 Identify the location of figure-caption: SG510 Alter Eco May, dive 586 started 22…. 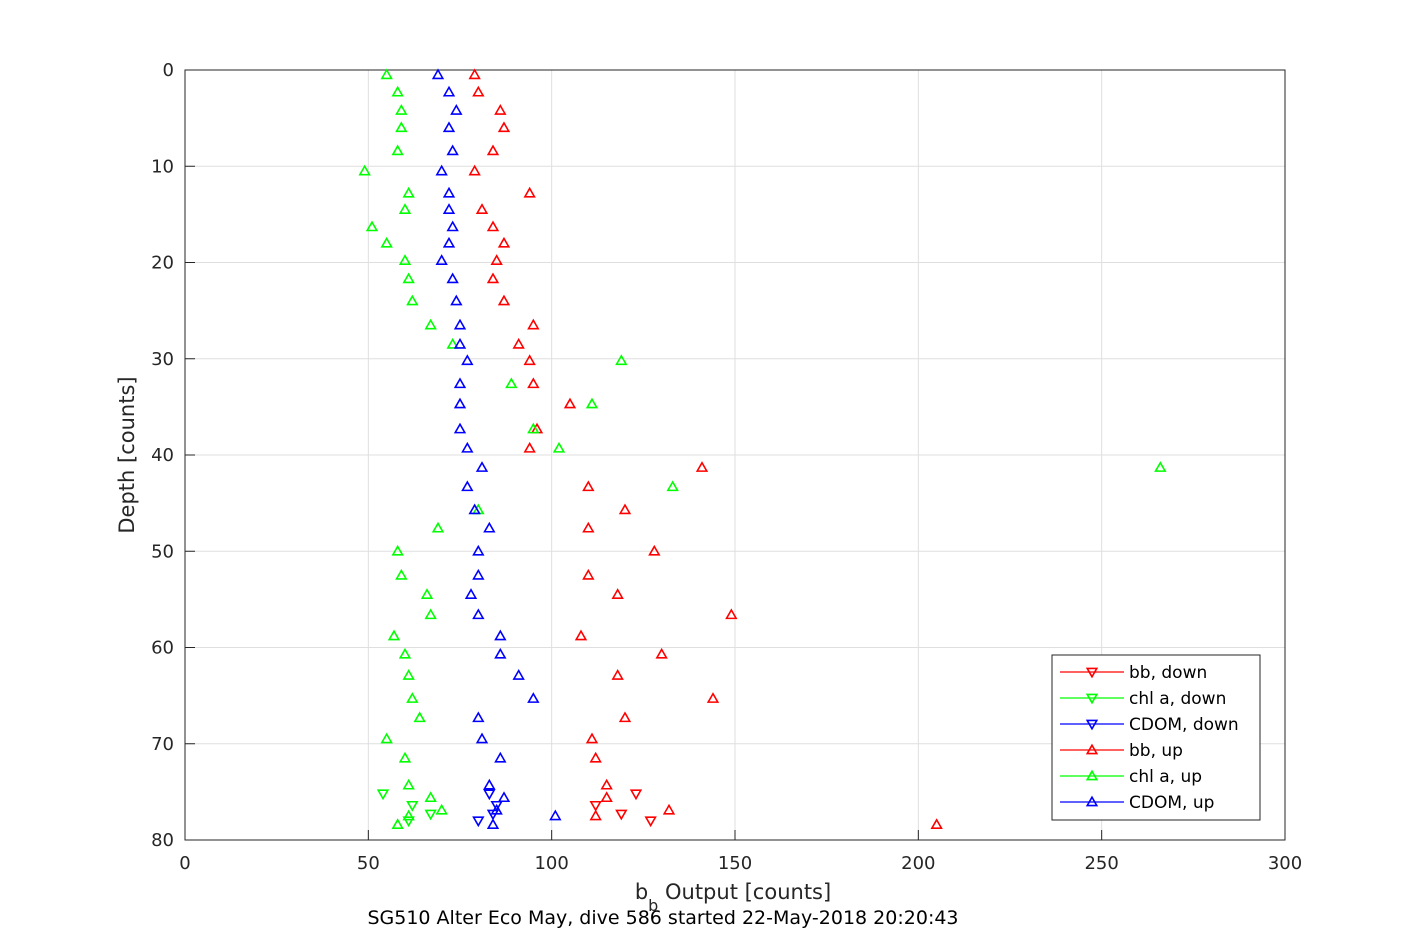
(662, 918).